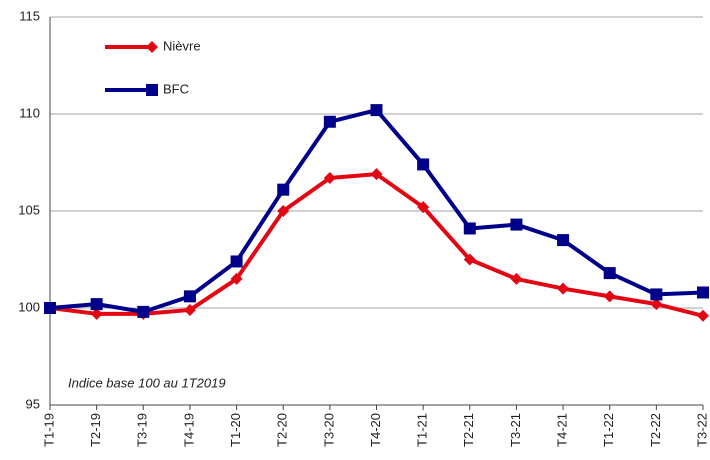 This screenshot has height=460, width=710. What do you see at coordinates (188, 430) in the screenshot?
I see `x-tick-label: T4-19` at bounding box center [188, 430].